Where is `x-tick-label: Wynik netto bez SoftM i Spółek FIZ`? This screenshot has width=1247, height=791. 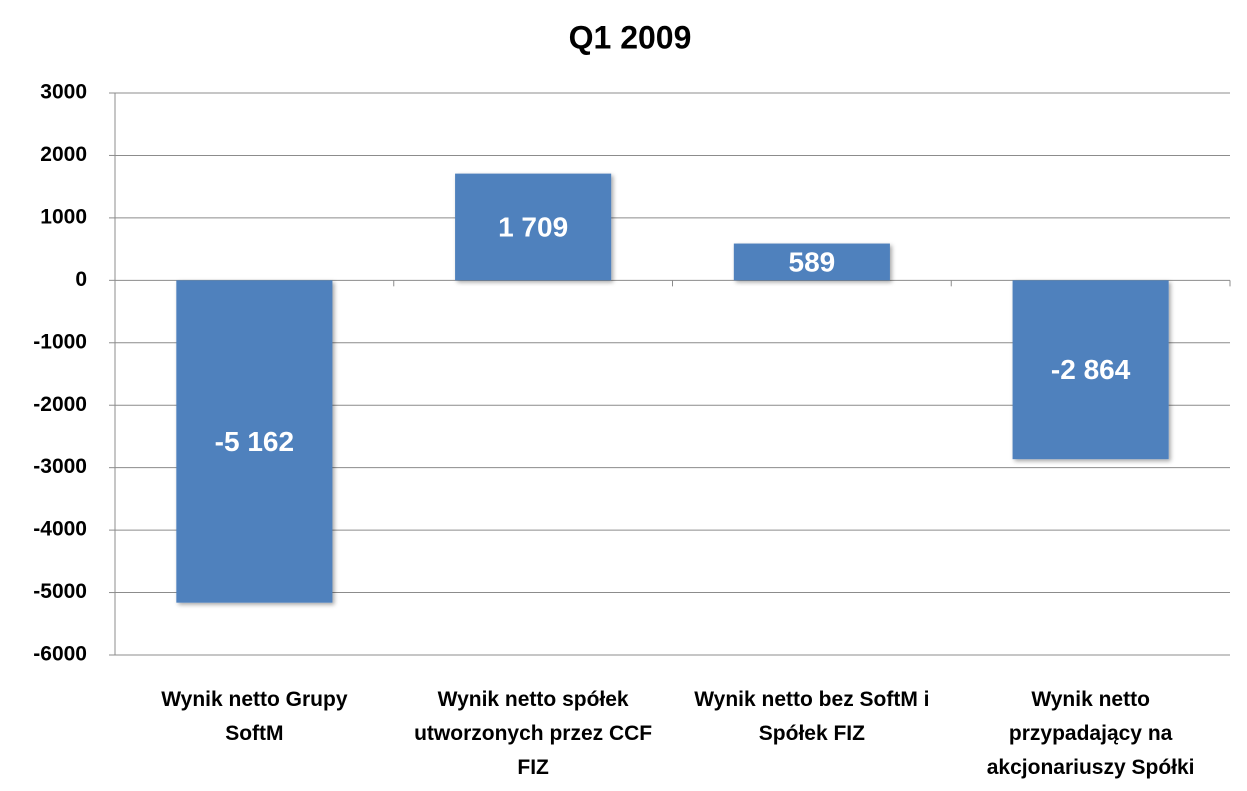 x-tick-label: Wynik netto bez SoftM i Spółek FIZ is located at coordinates (812, 716).